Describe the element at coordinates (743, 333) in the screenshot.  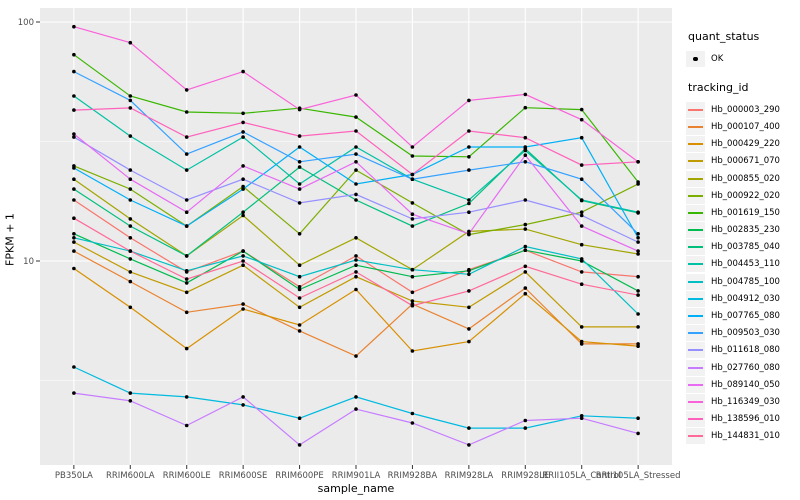
I see `legend-item-Hb_009503_030: Hb_009503_030` at that location.